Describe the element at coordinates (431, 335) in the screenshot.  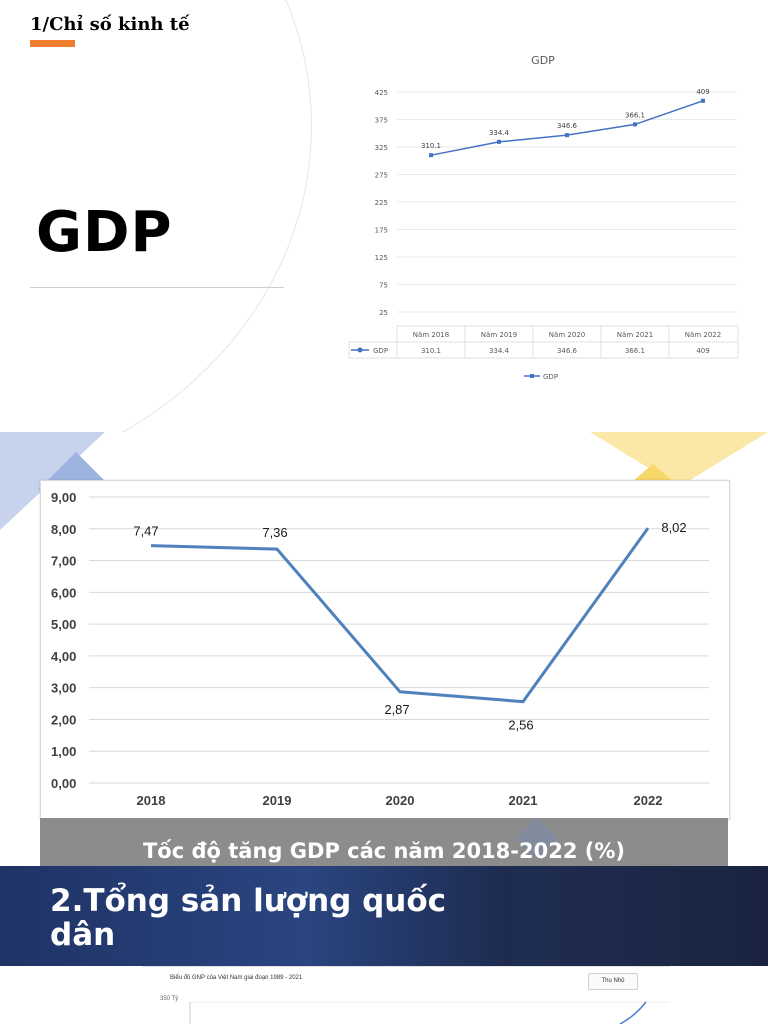
I see `table-header-cell: Năm 2018` at that location.